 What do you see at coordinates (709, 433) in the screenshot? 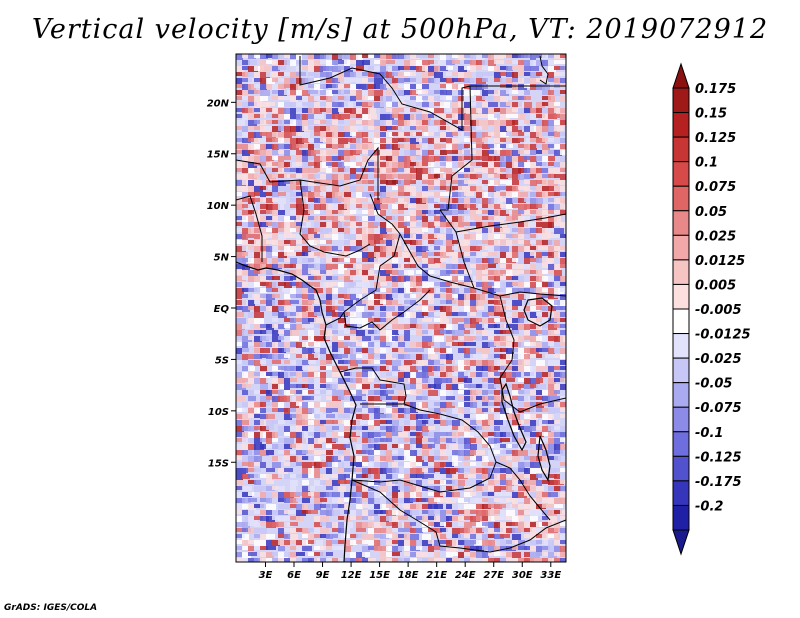
I see `colorbar-label: -0.1` at bounding box center [709, 433].